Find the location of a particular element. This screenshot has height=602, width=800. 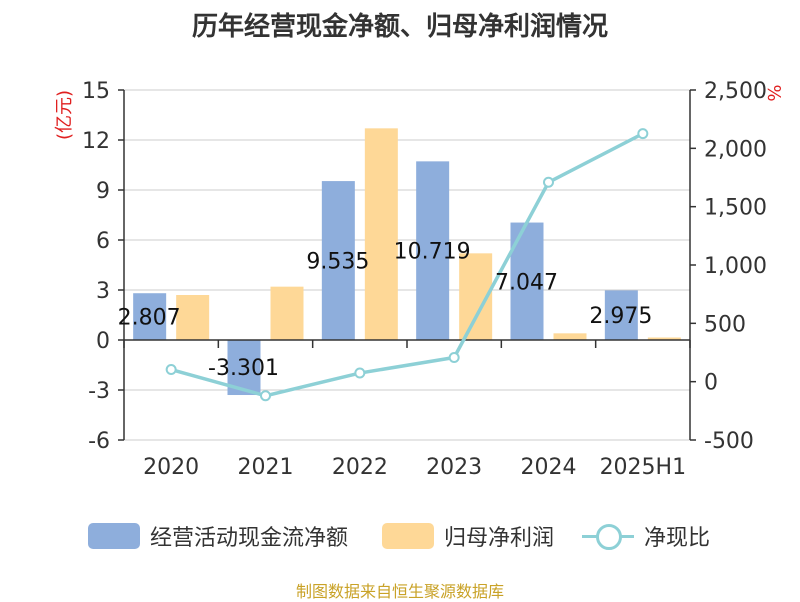

x-tick-label: 2023 is located at coordinates (454, 467).